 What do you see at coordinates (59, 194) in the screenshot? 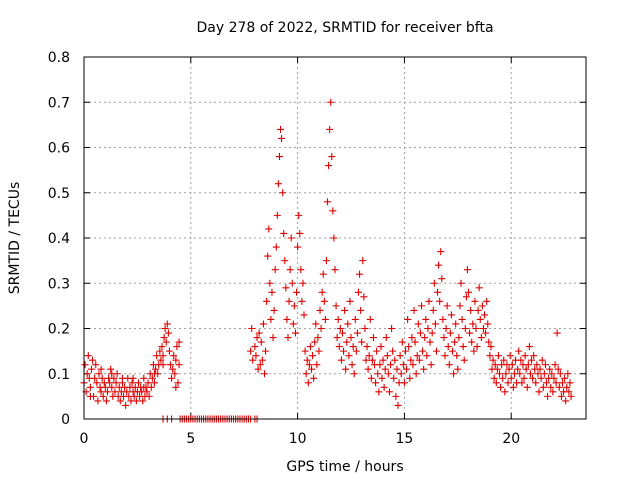
I see `y-tick-label: 0.5` at bounding box center [59, 194].